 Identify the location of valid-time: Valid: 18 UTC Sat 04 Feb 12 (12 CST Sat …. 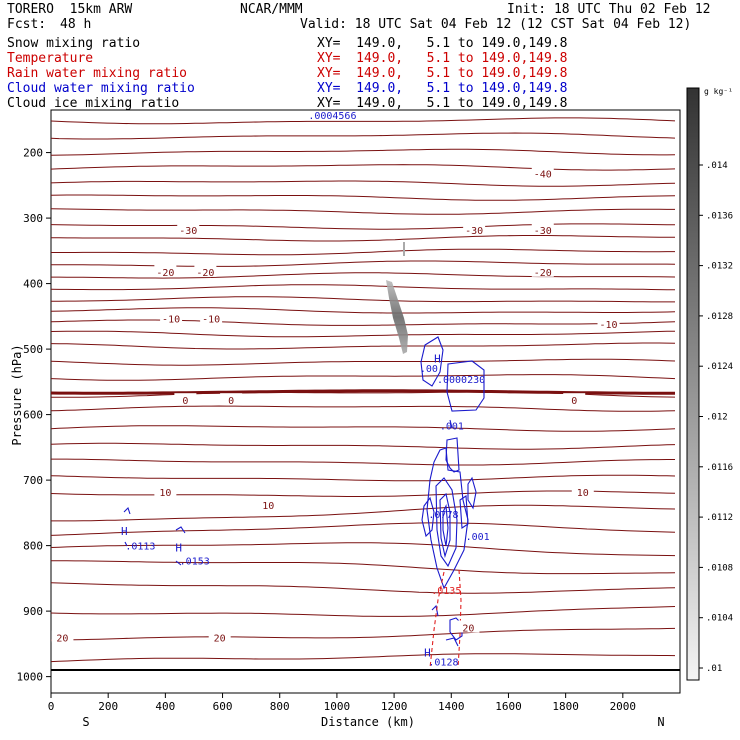
(496, 24).